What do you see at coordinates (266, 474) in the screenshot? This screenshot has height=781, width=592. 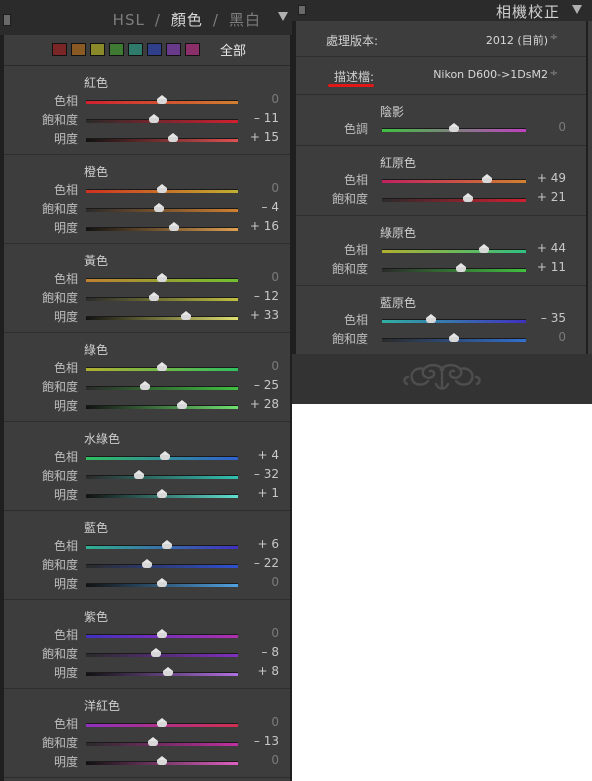 I see `slider-value: – 32` at bounding box center [266, 474].